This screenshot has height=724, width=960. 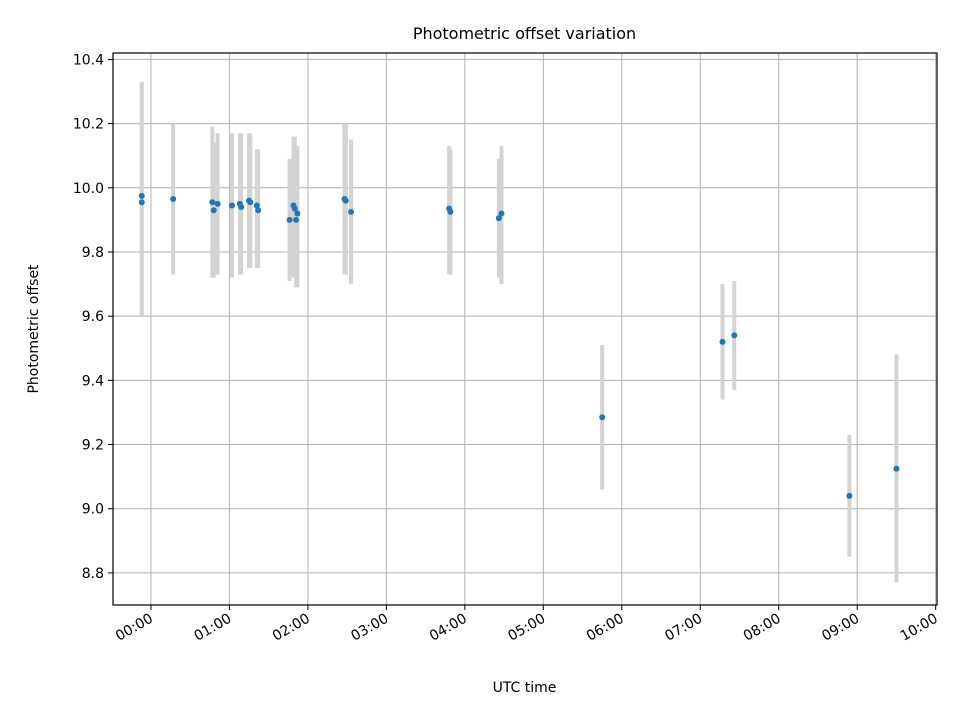 I want to click on y-tick-label: 9.8, so click(x=93, y=253).